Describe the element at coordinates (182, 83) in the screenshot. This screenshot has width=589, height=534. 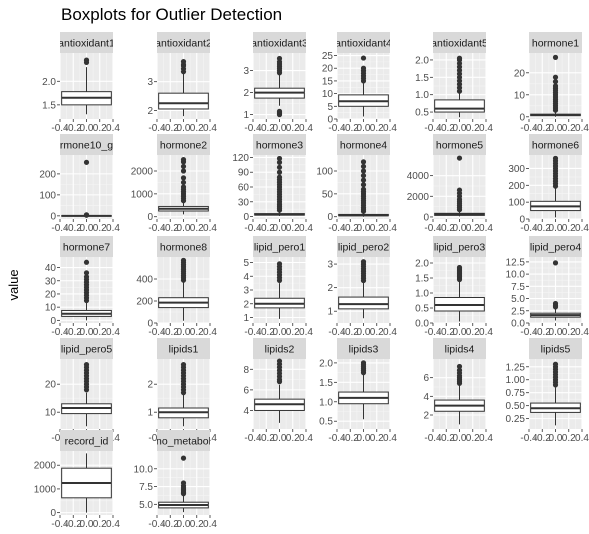
I see `facet-panel: antioxidant2 2 3 -0.4-0.20.0 0.2 0.4` at that location.